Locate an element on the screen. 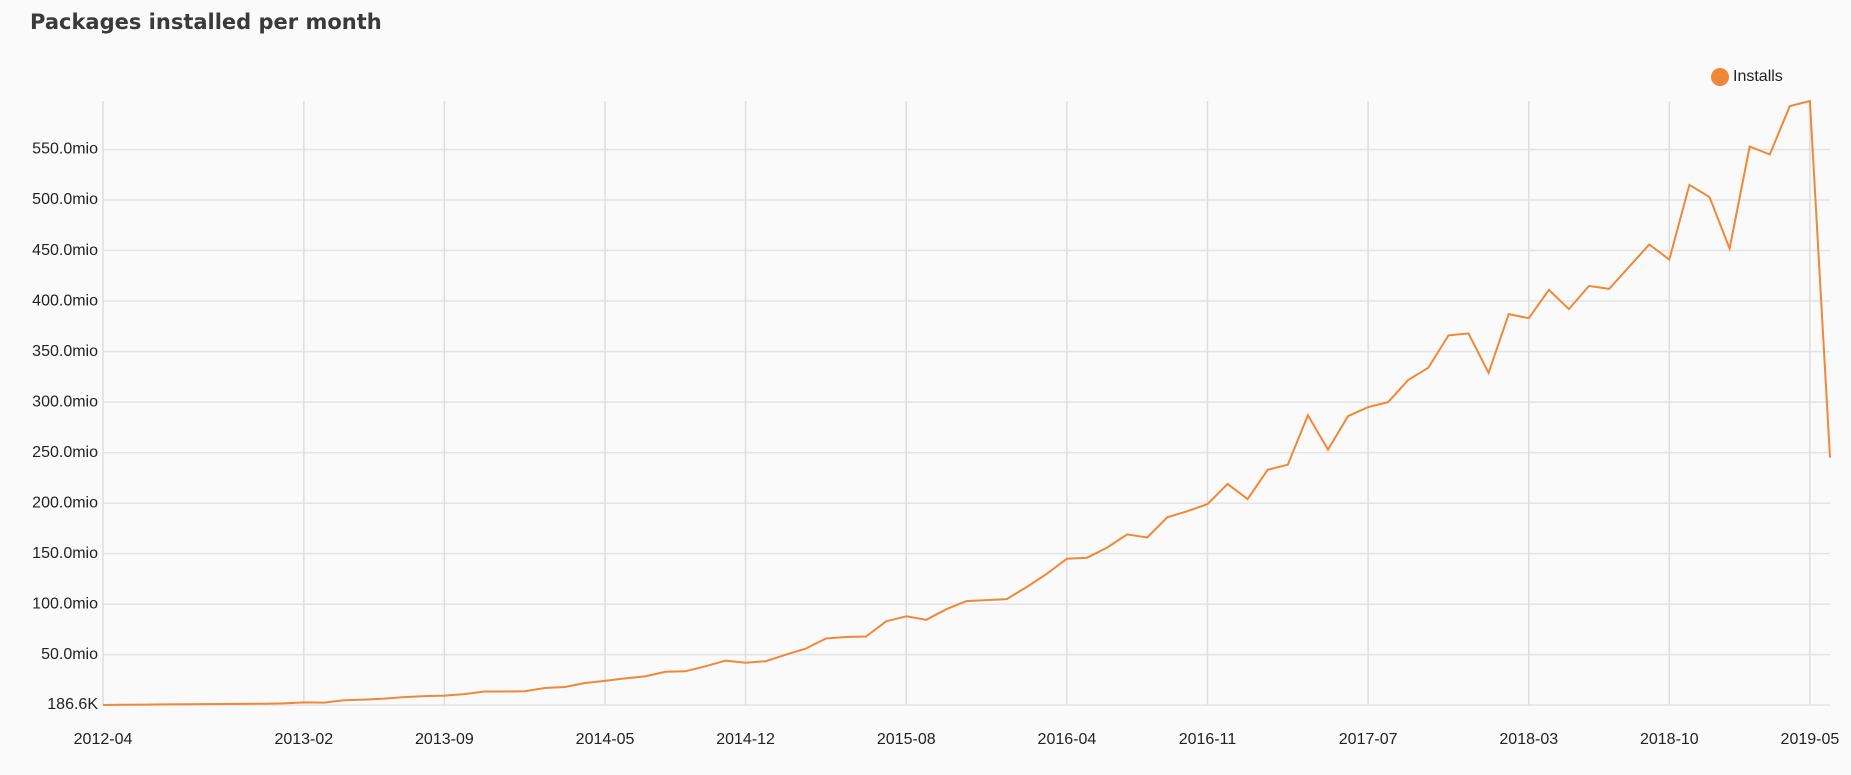 This screenshot has height=775, width=1851. legend-marker is located at coordinates (1720, 77).